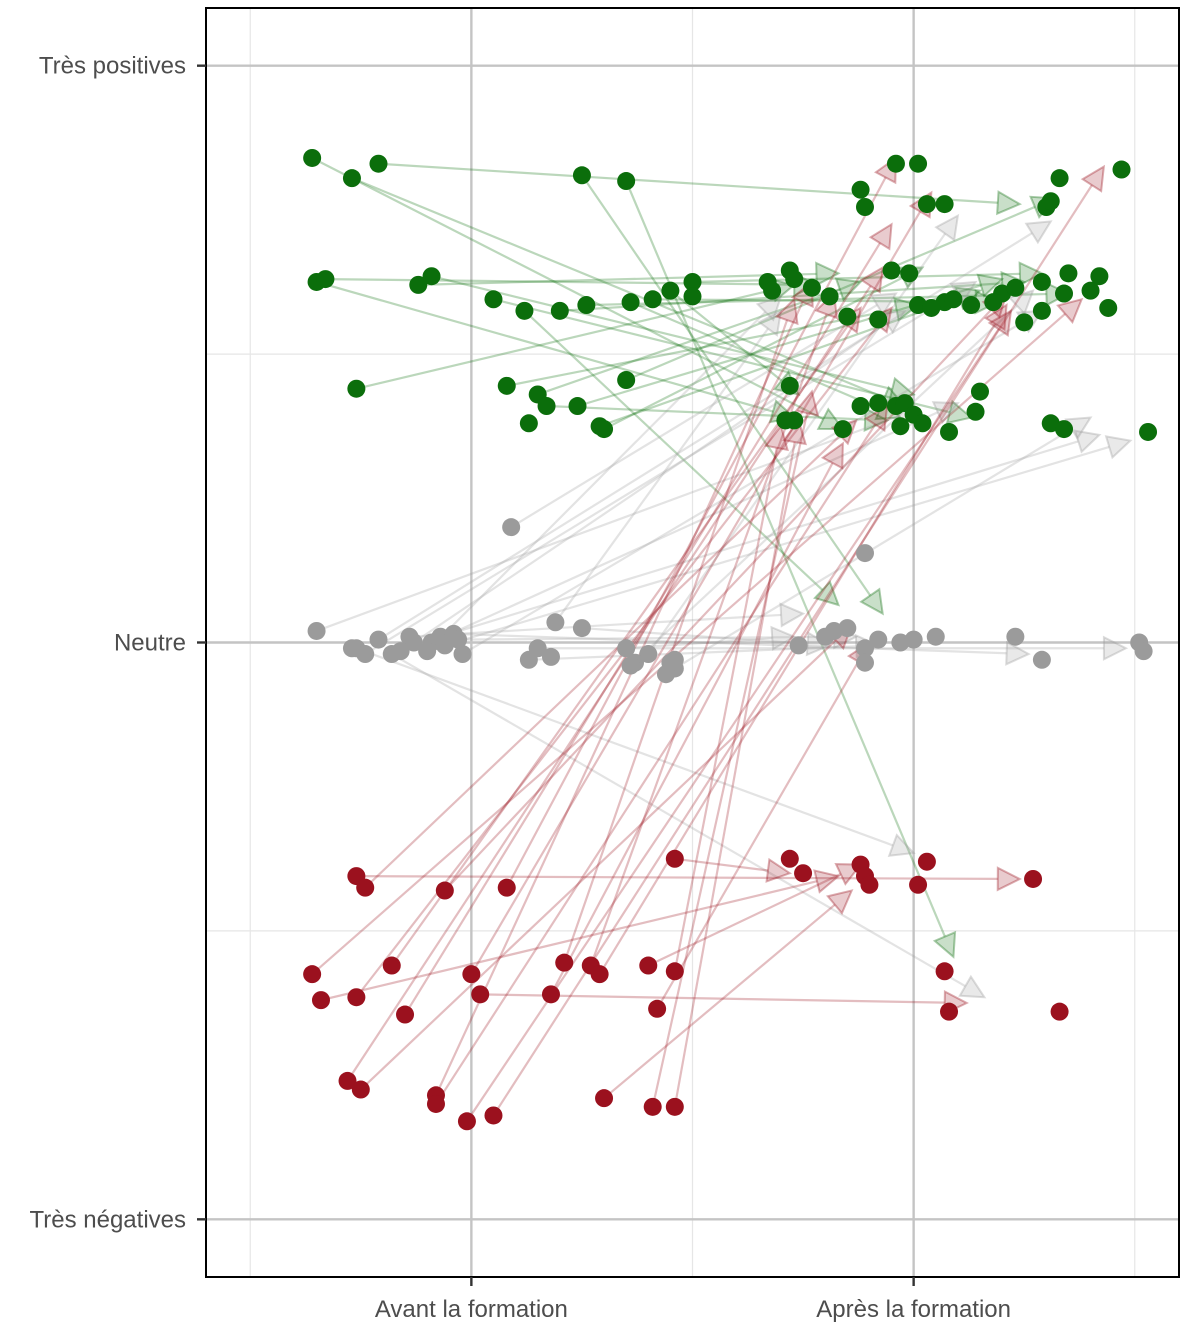 Image resolution: width=1187 pixels, height=1326 pixels. Describe the element at coordinates (150, 643) in the screenshot. I see `y-tick-label: Neutre` at that location.